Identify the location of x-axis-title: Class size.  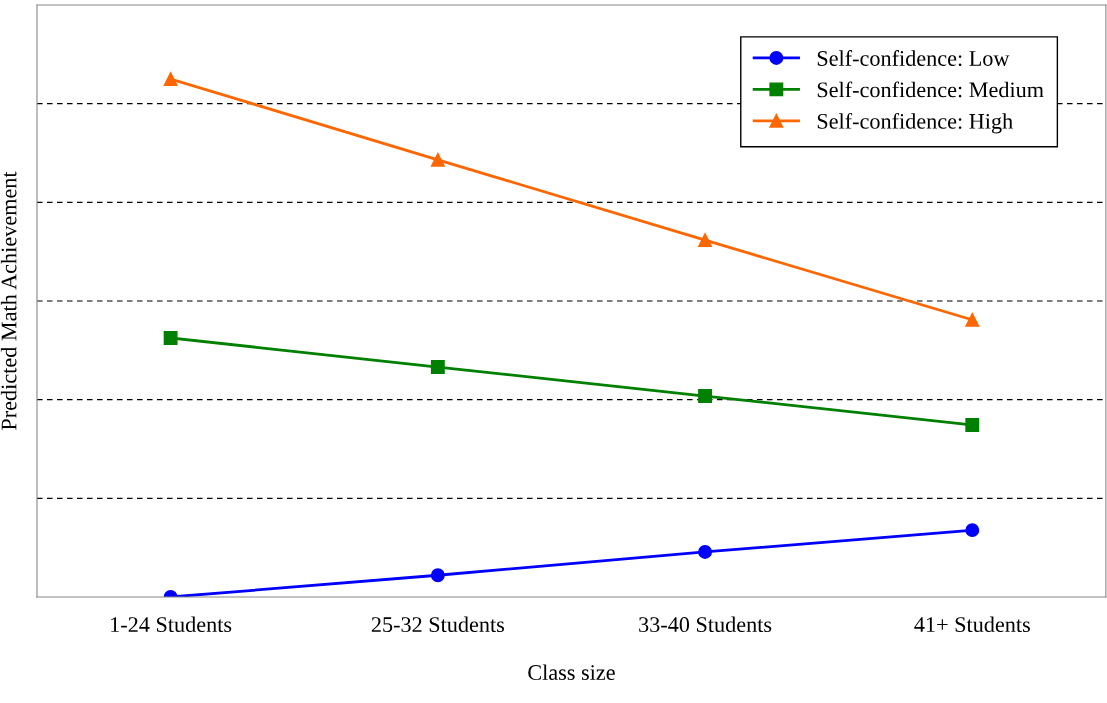
(571, 672).